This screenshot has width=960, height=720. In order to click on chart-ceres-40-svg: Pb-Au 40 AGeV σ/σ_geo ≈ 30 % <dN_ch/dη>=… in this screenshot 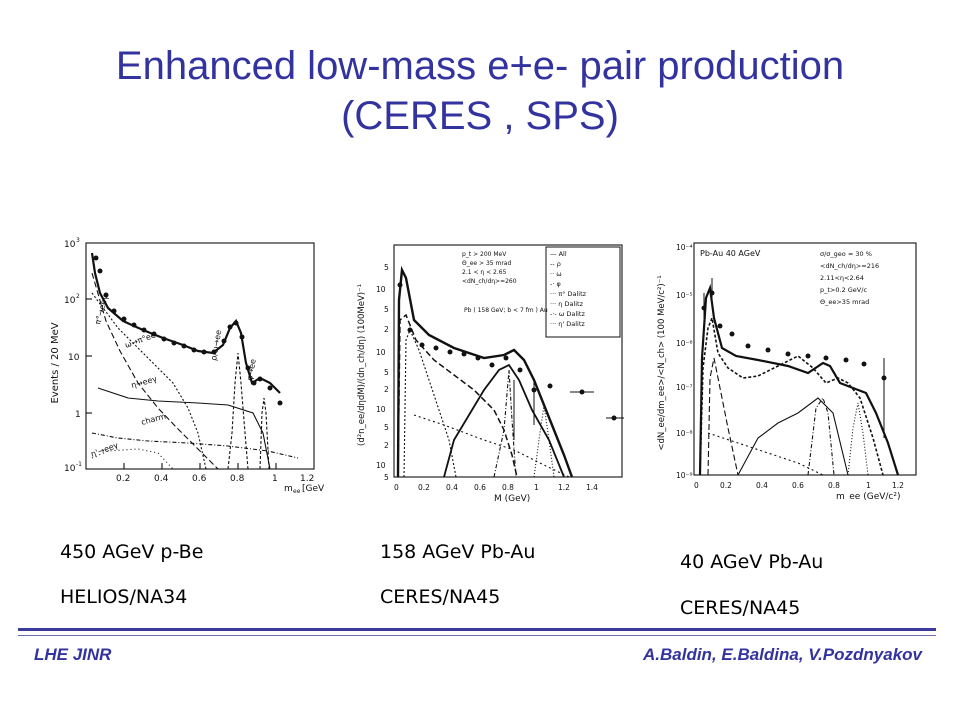, I will do `click(787, 372)`.